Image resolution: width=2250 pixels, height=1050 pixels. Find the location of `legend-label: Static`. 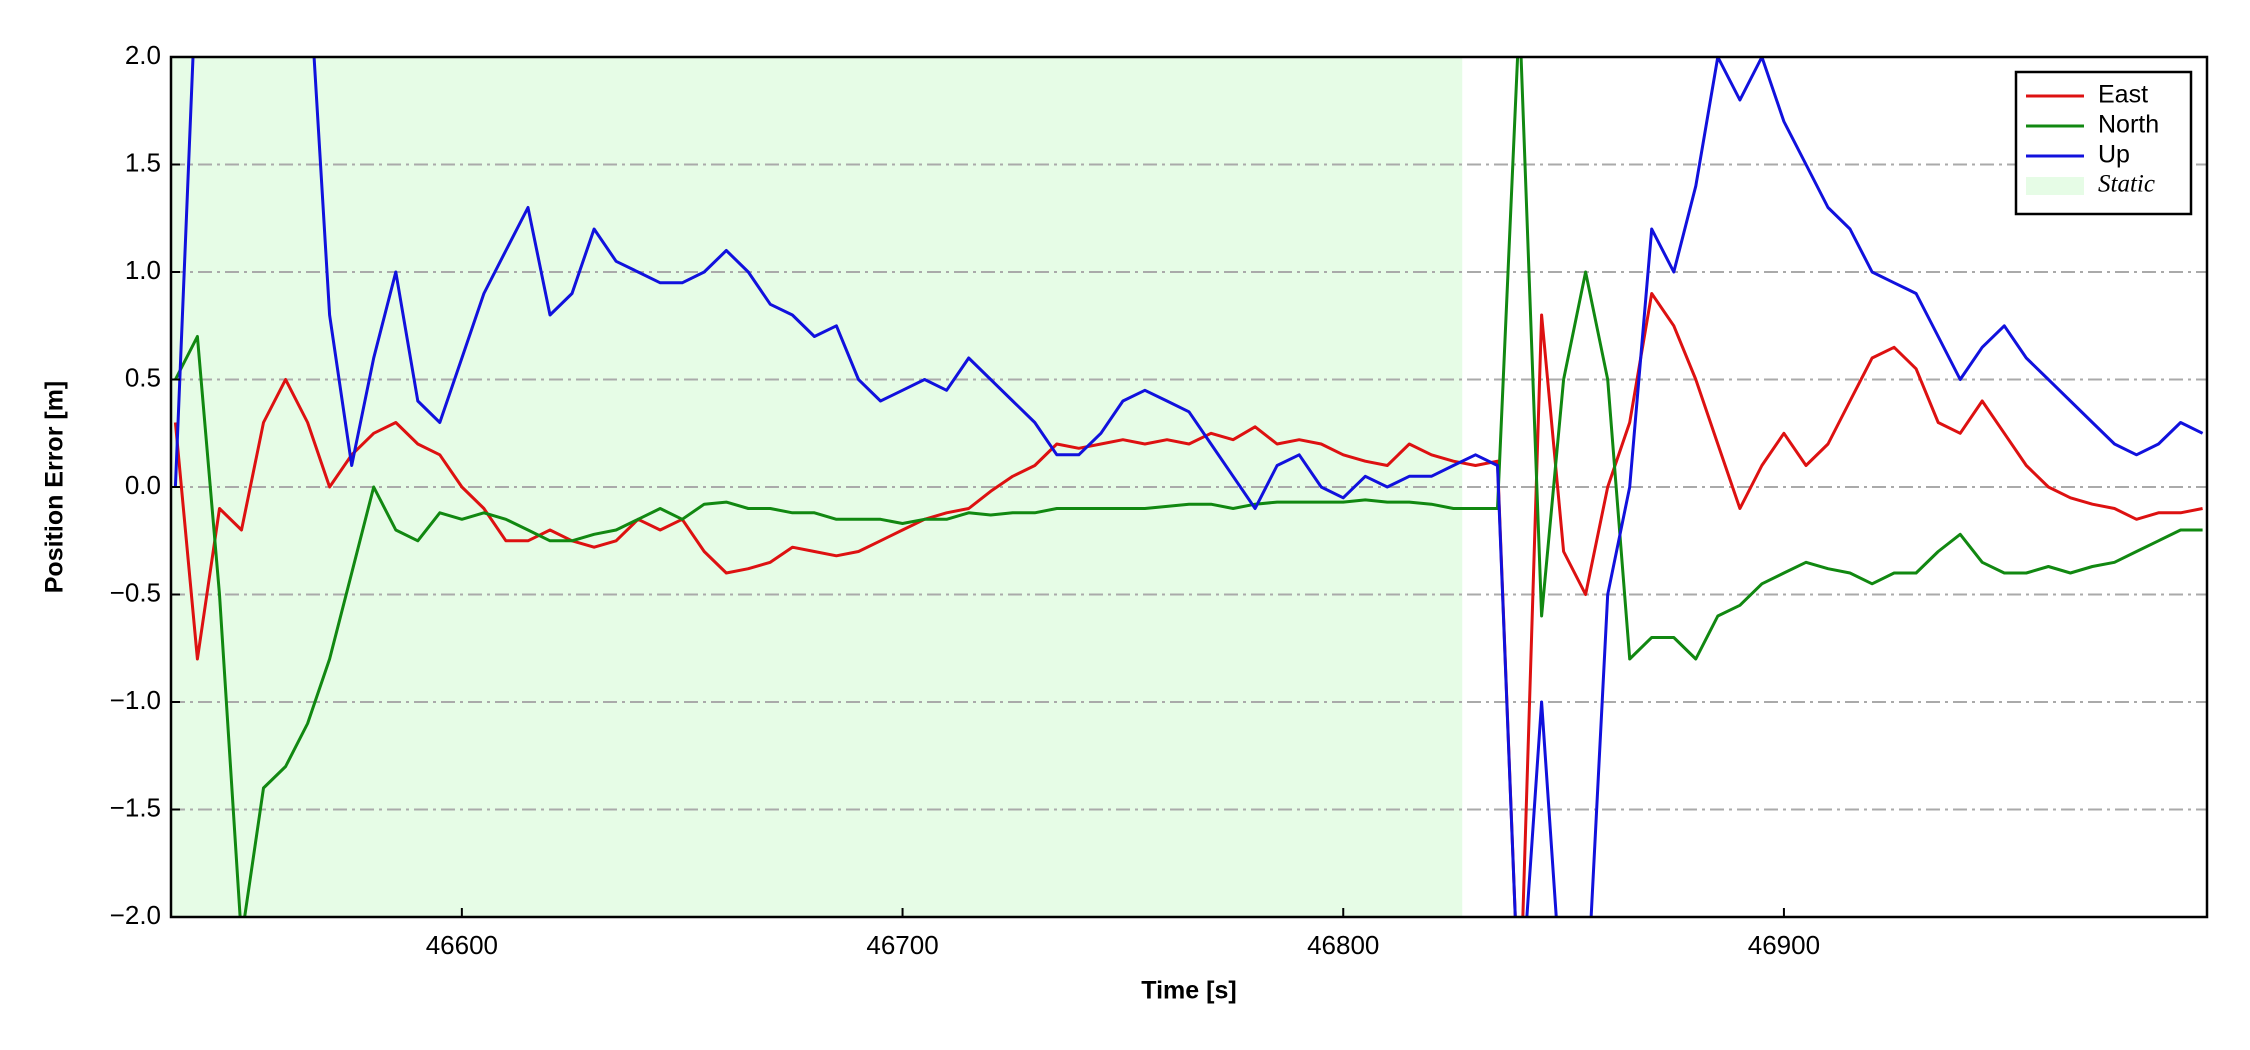

legend-label: Static is located at coordinates (2126, 184).